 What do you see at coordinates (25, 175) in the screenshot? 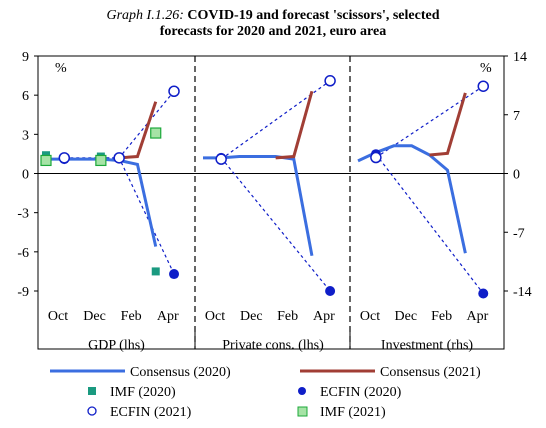
I see `left-axis-tick-label: 0` at bounding box center [25, 175].